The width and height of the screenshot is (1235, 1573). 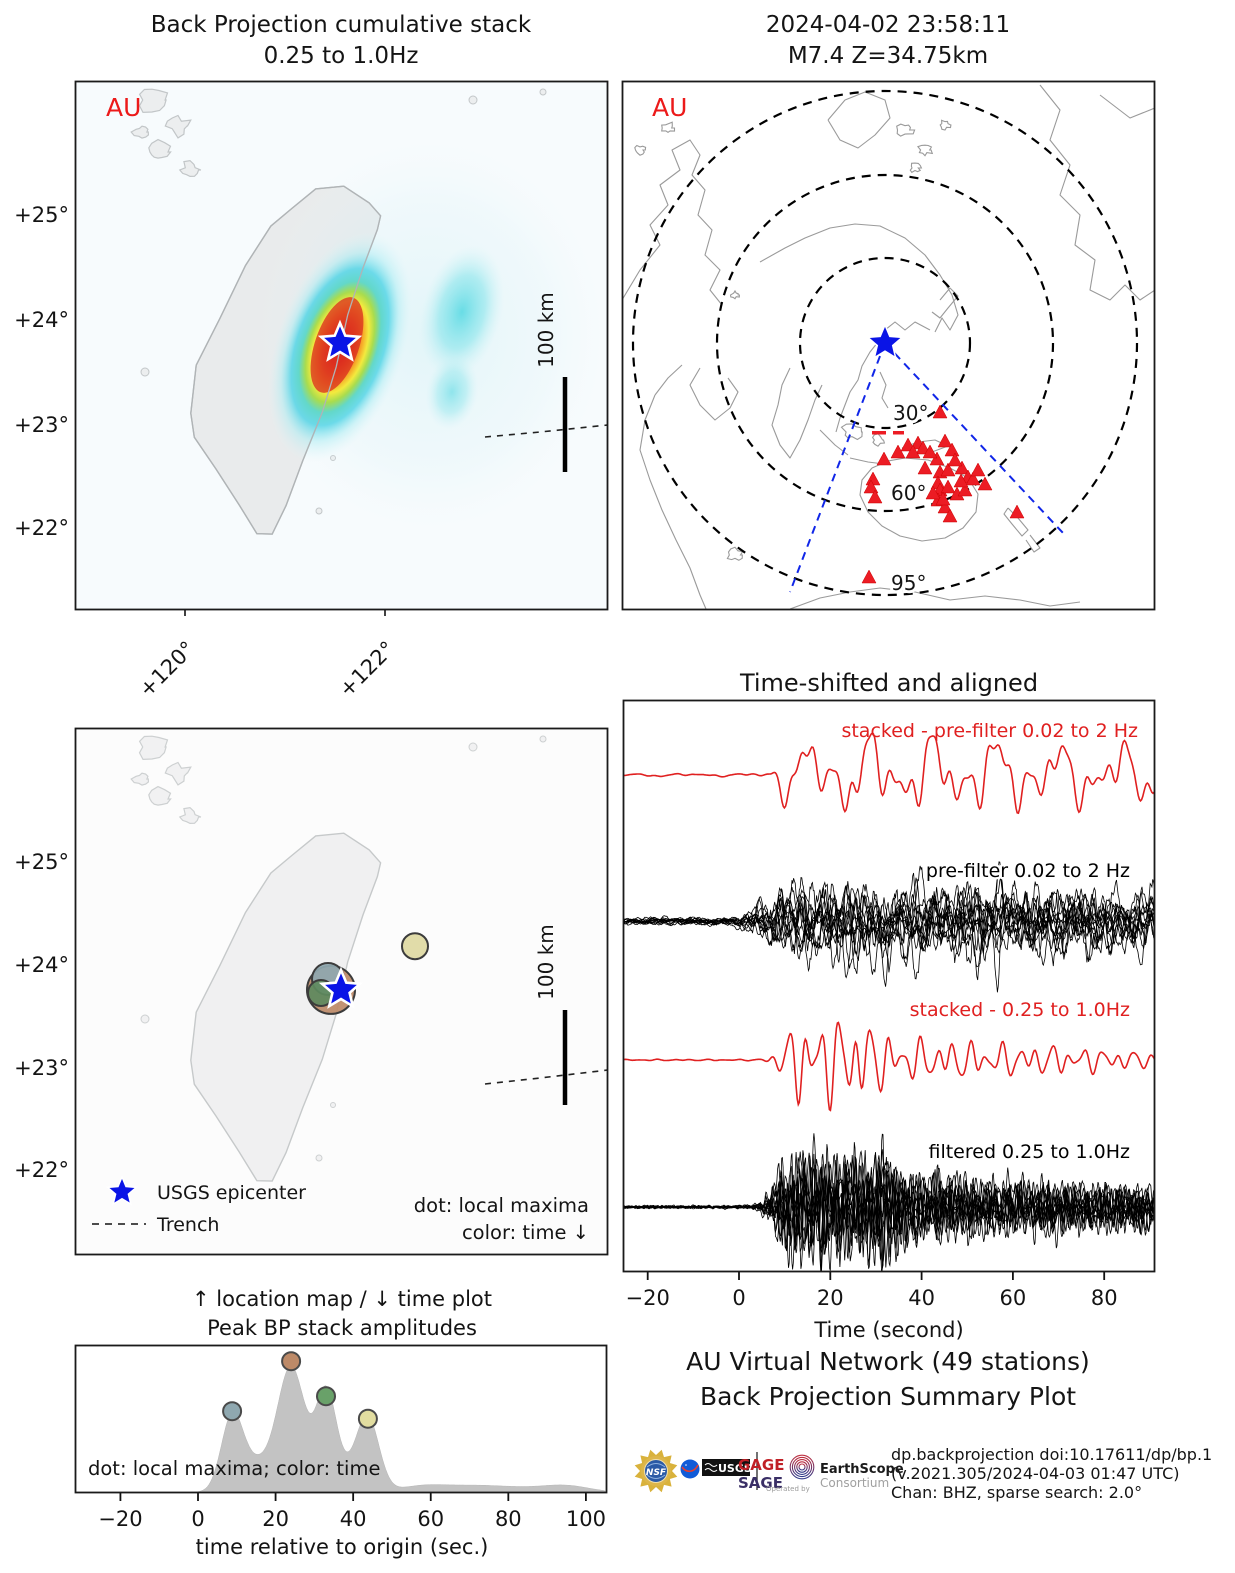 I want to click on trench-line, so click(x=545, y=431).